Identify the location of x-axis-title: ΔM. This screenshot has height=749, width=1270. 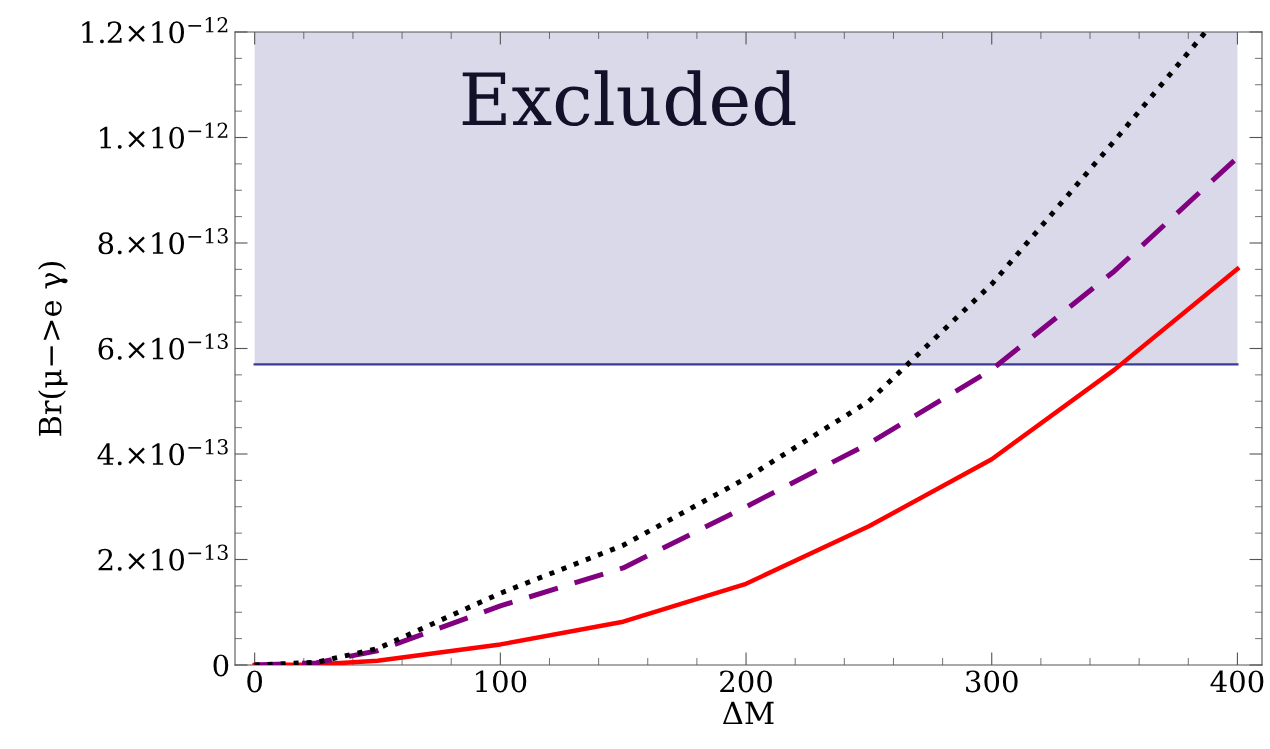
(748, 713).